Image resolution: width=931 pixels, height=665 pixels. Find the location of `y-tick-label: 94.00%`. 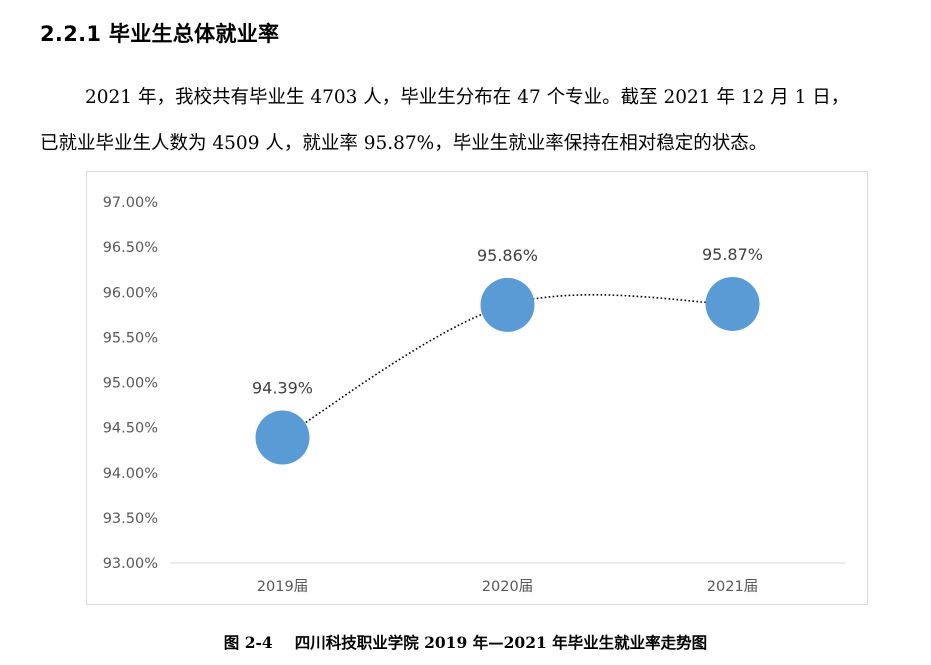

y-tick-label: 94.00% is located at coordinates (130, 474).